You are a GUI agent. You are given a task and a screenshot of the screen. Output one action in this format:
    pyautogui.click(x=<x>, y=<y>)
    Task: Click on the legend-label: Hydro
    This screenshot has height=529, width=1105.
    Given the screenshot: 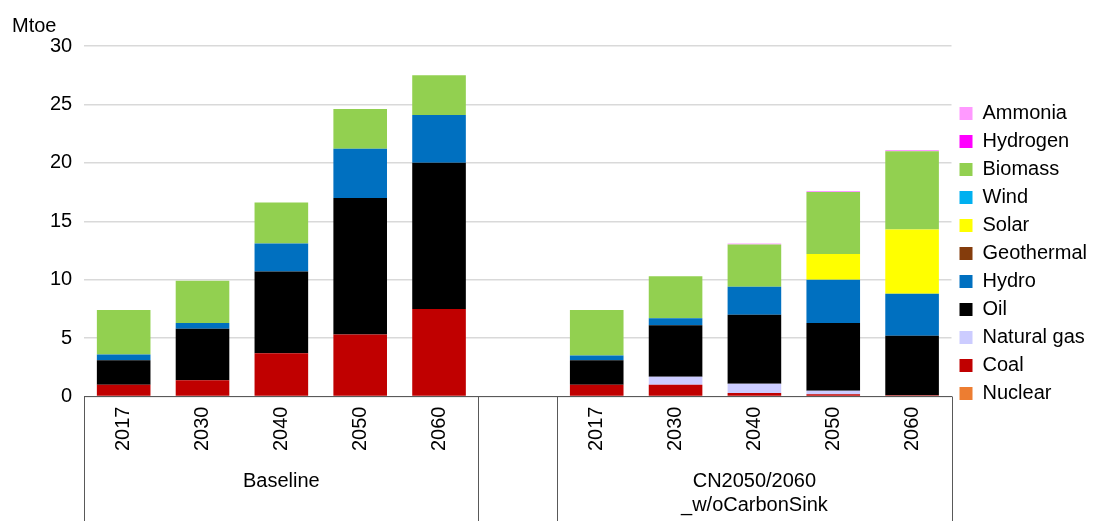 What is the action you would take?
    pyautogui.click(x=1009, y=280)
    